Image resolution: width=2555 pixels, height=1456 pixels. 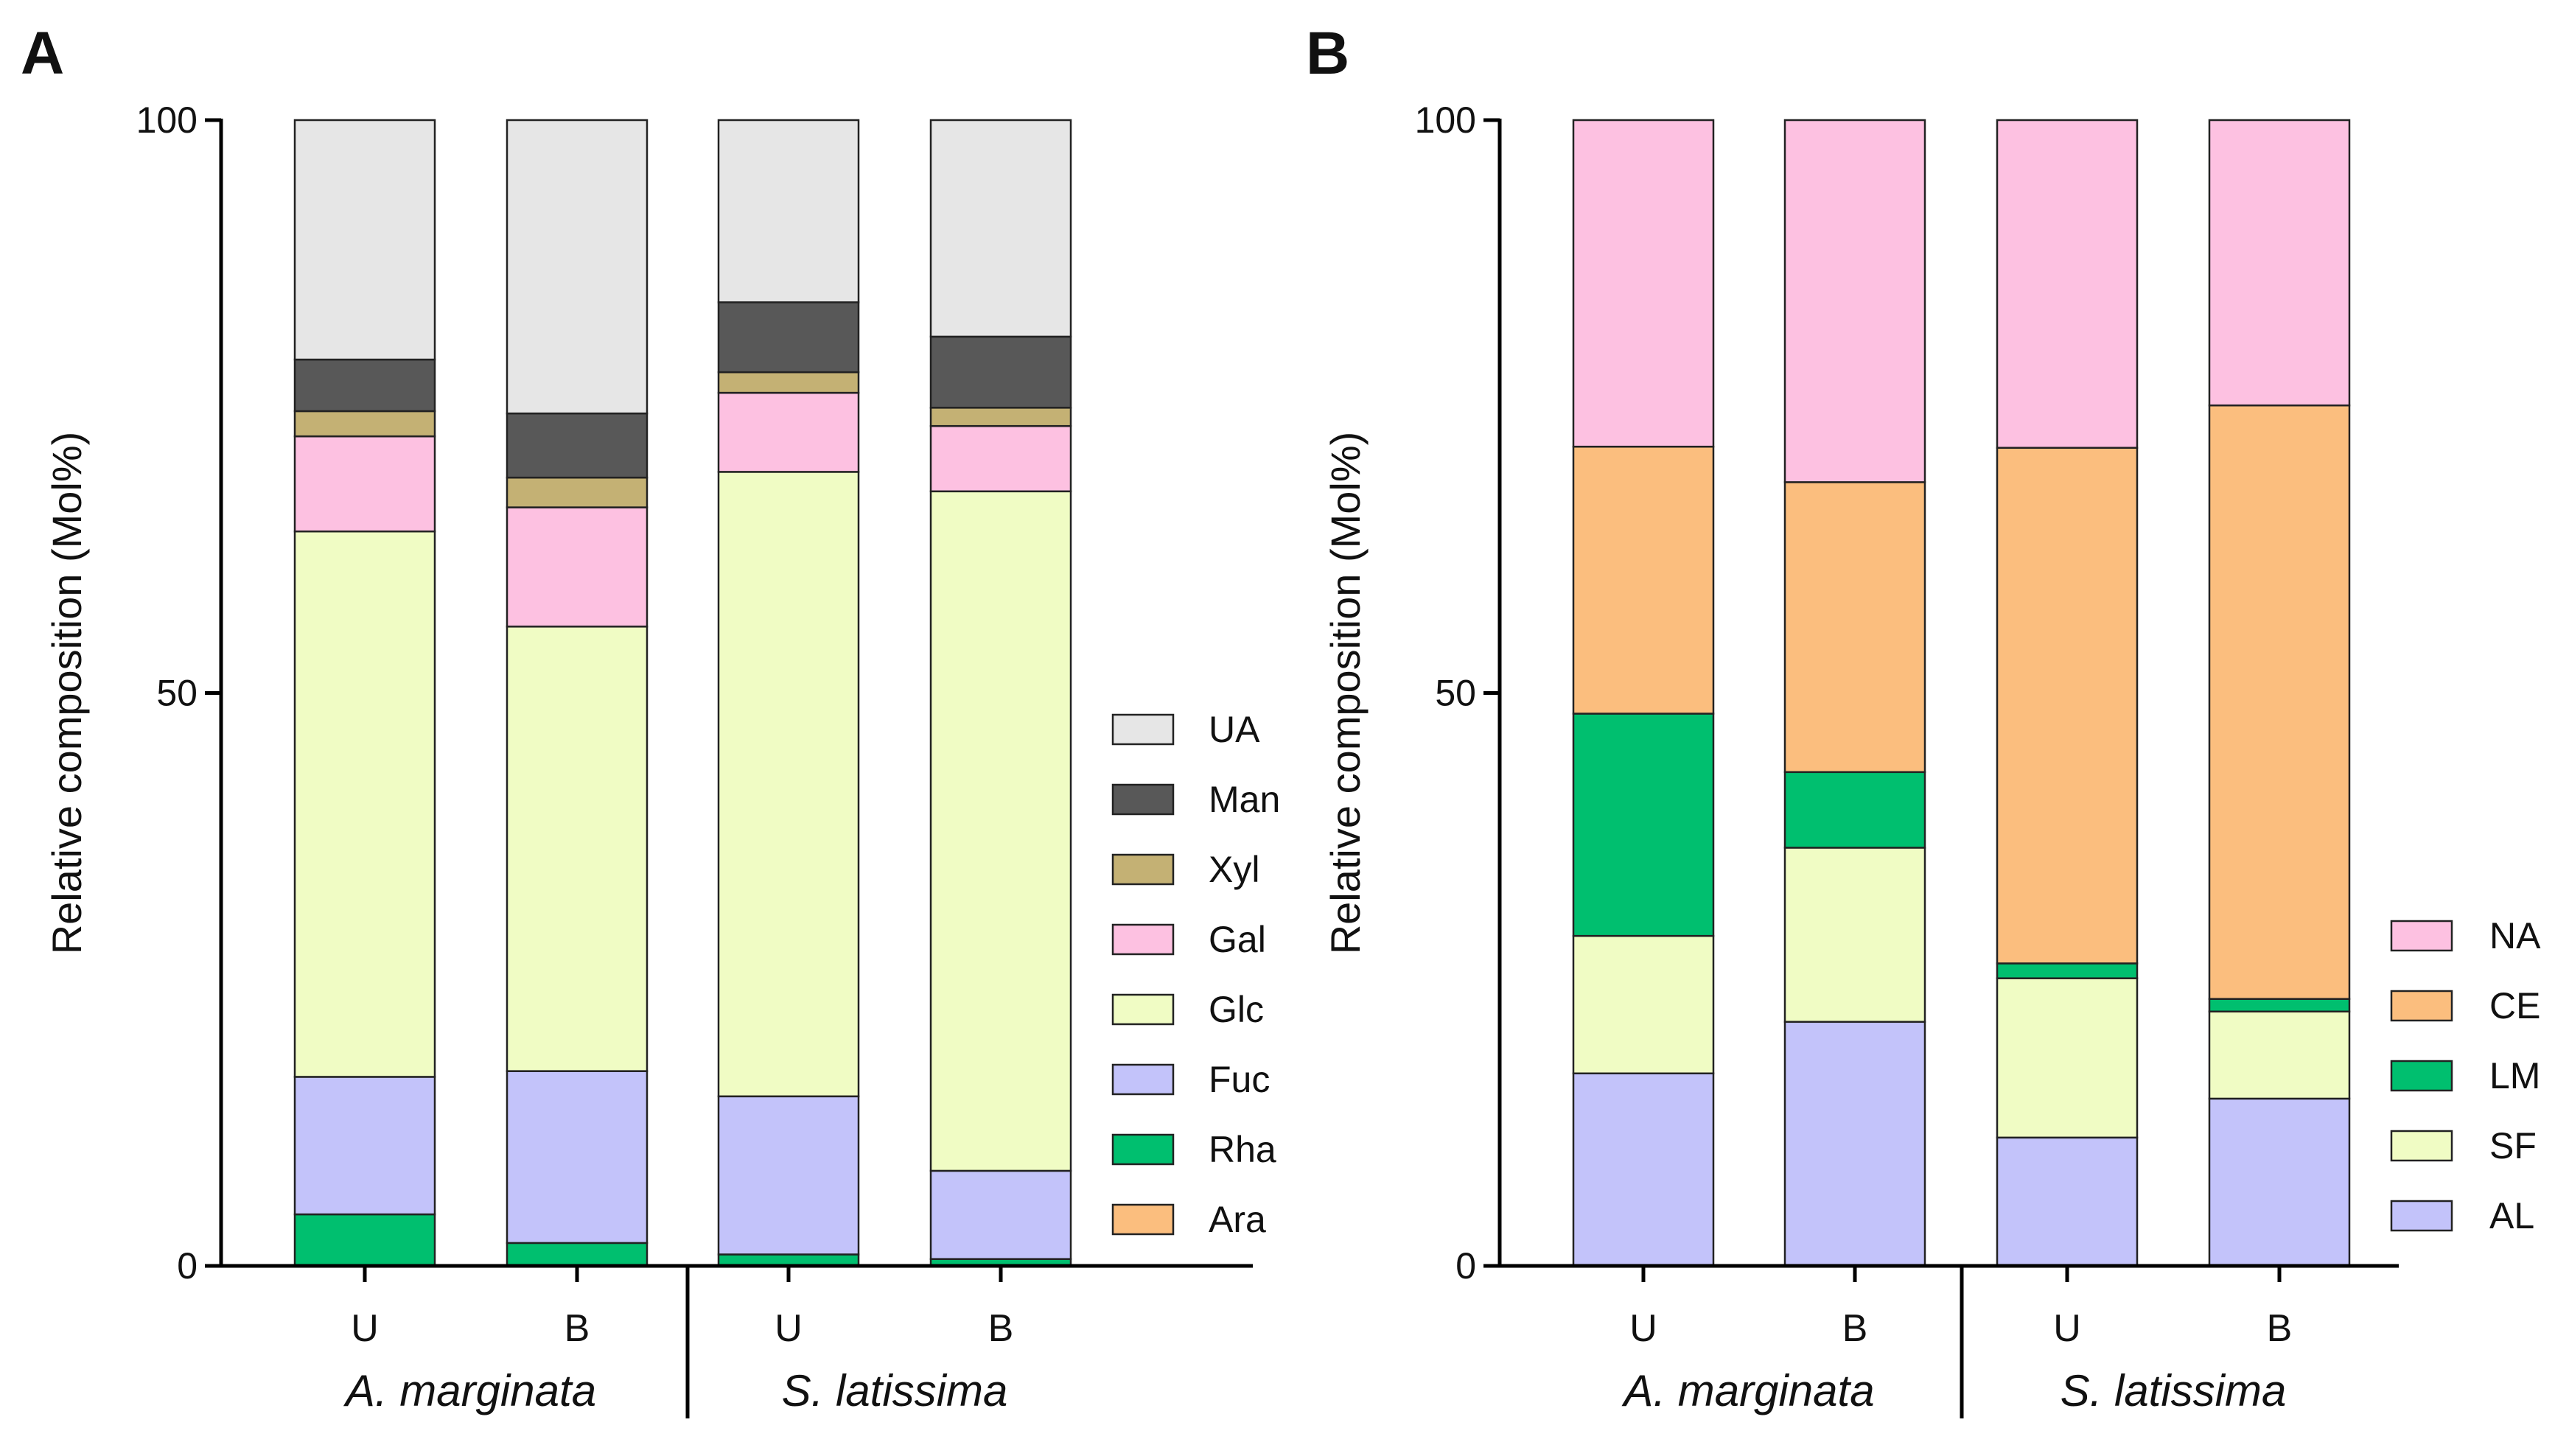 What do you see at coordinates (2511, 1215) in the screenshot?
I see `panel-b-legend-label-al: AL` at bounding box center [2511, 1215].